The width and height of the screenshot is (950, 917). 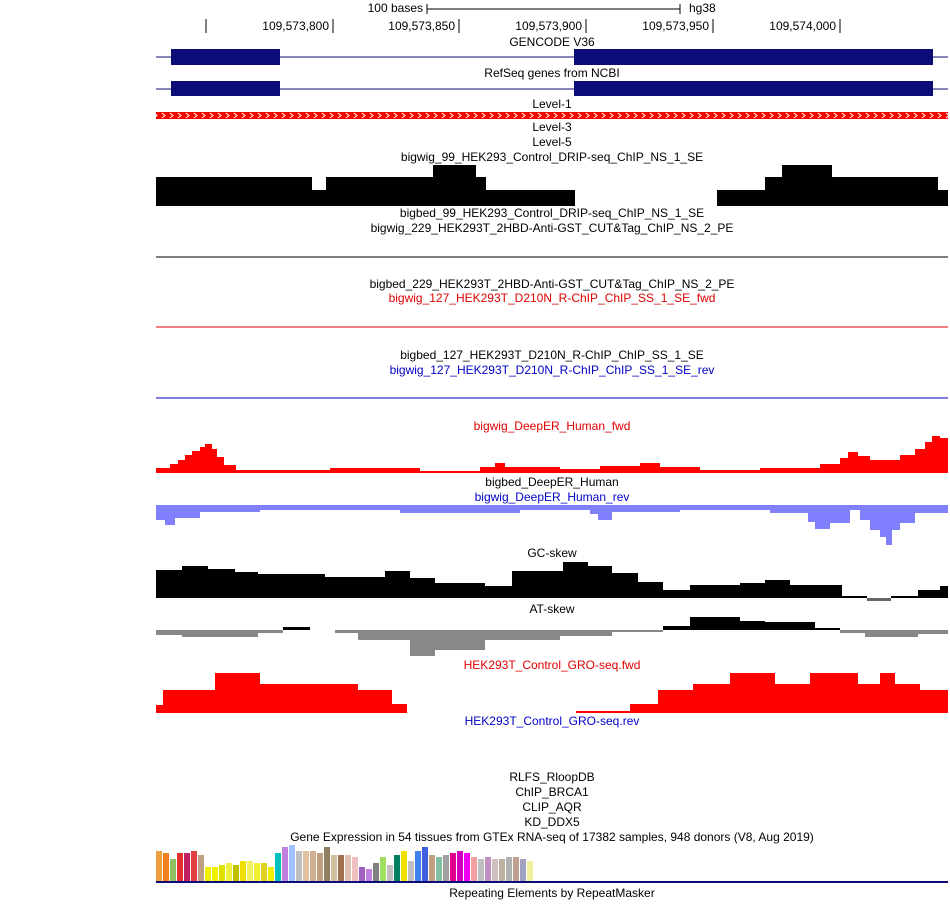 I want to click on assembly-label: hg38, so click(x=702, y=8).